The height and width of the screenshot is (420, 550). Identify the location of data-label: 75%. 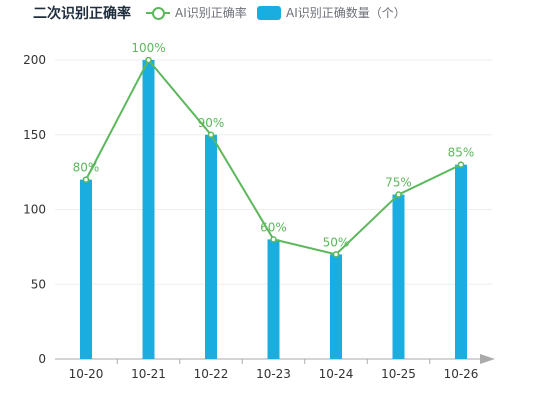
(398, 183).